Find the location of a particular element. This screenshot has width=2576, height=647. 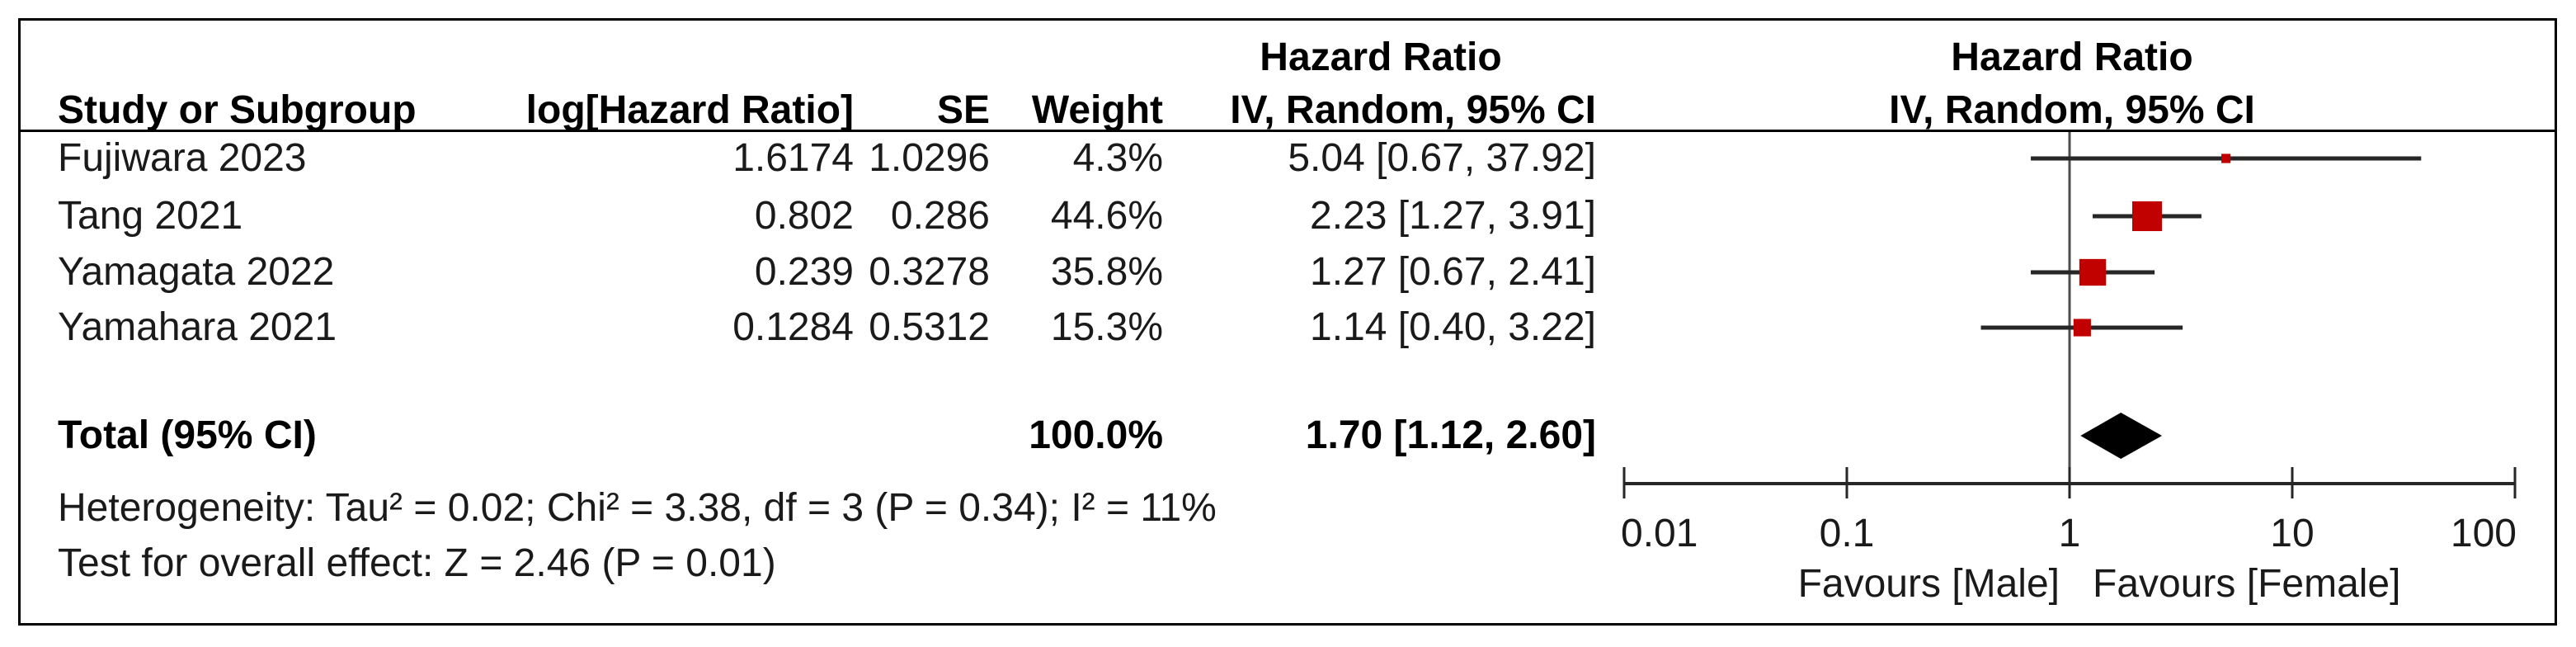

header-divider-line is located at coordinates (1289, 131).